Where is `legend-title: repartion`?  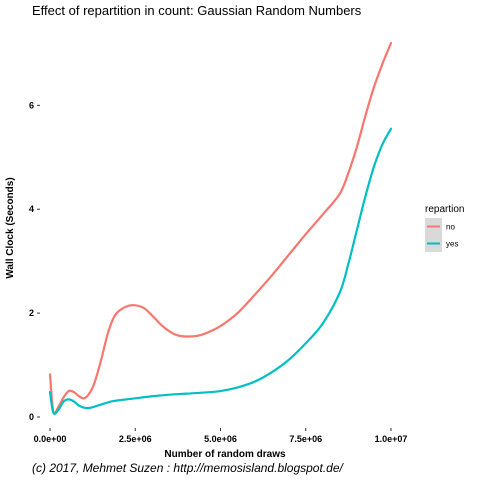
legend-title: repartion is located at coordinates (444, 209).